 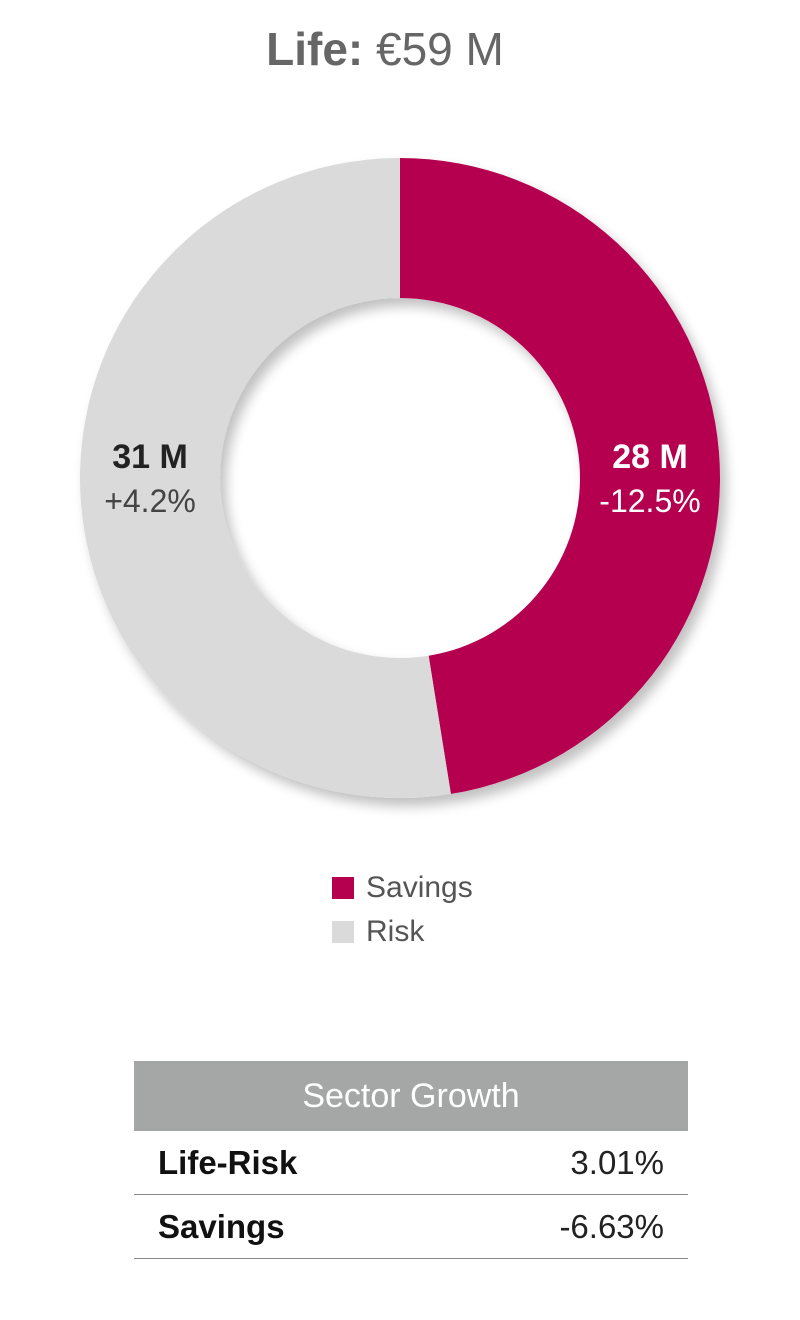 What do you see at coordinates (411, 1096) in the screenshot?
I see `table-header: Sector Growth` at bounding box center [411, 1096].